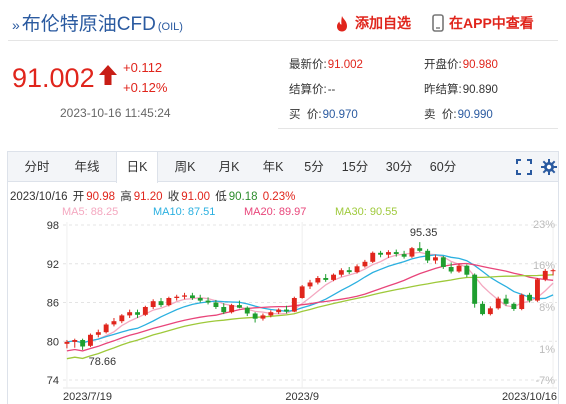 The width and height of the screenshot is (566, 404). What do you see at coordinates (524, 167) in the screenshot?
I see `fullscreen-icon` at bounding box center [524, 167].